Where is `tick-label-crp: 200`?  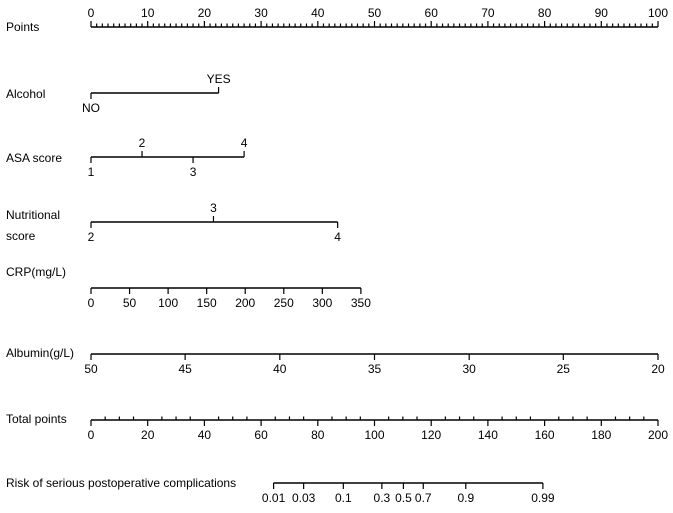
tick-label-crp: 200 is located at coordinates (245, 303).